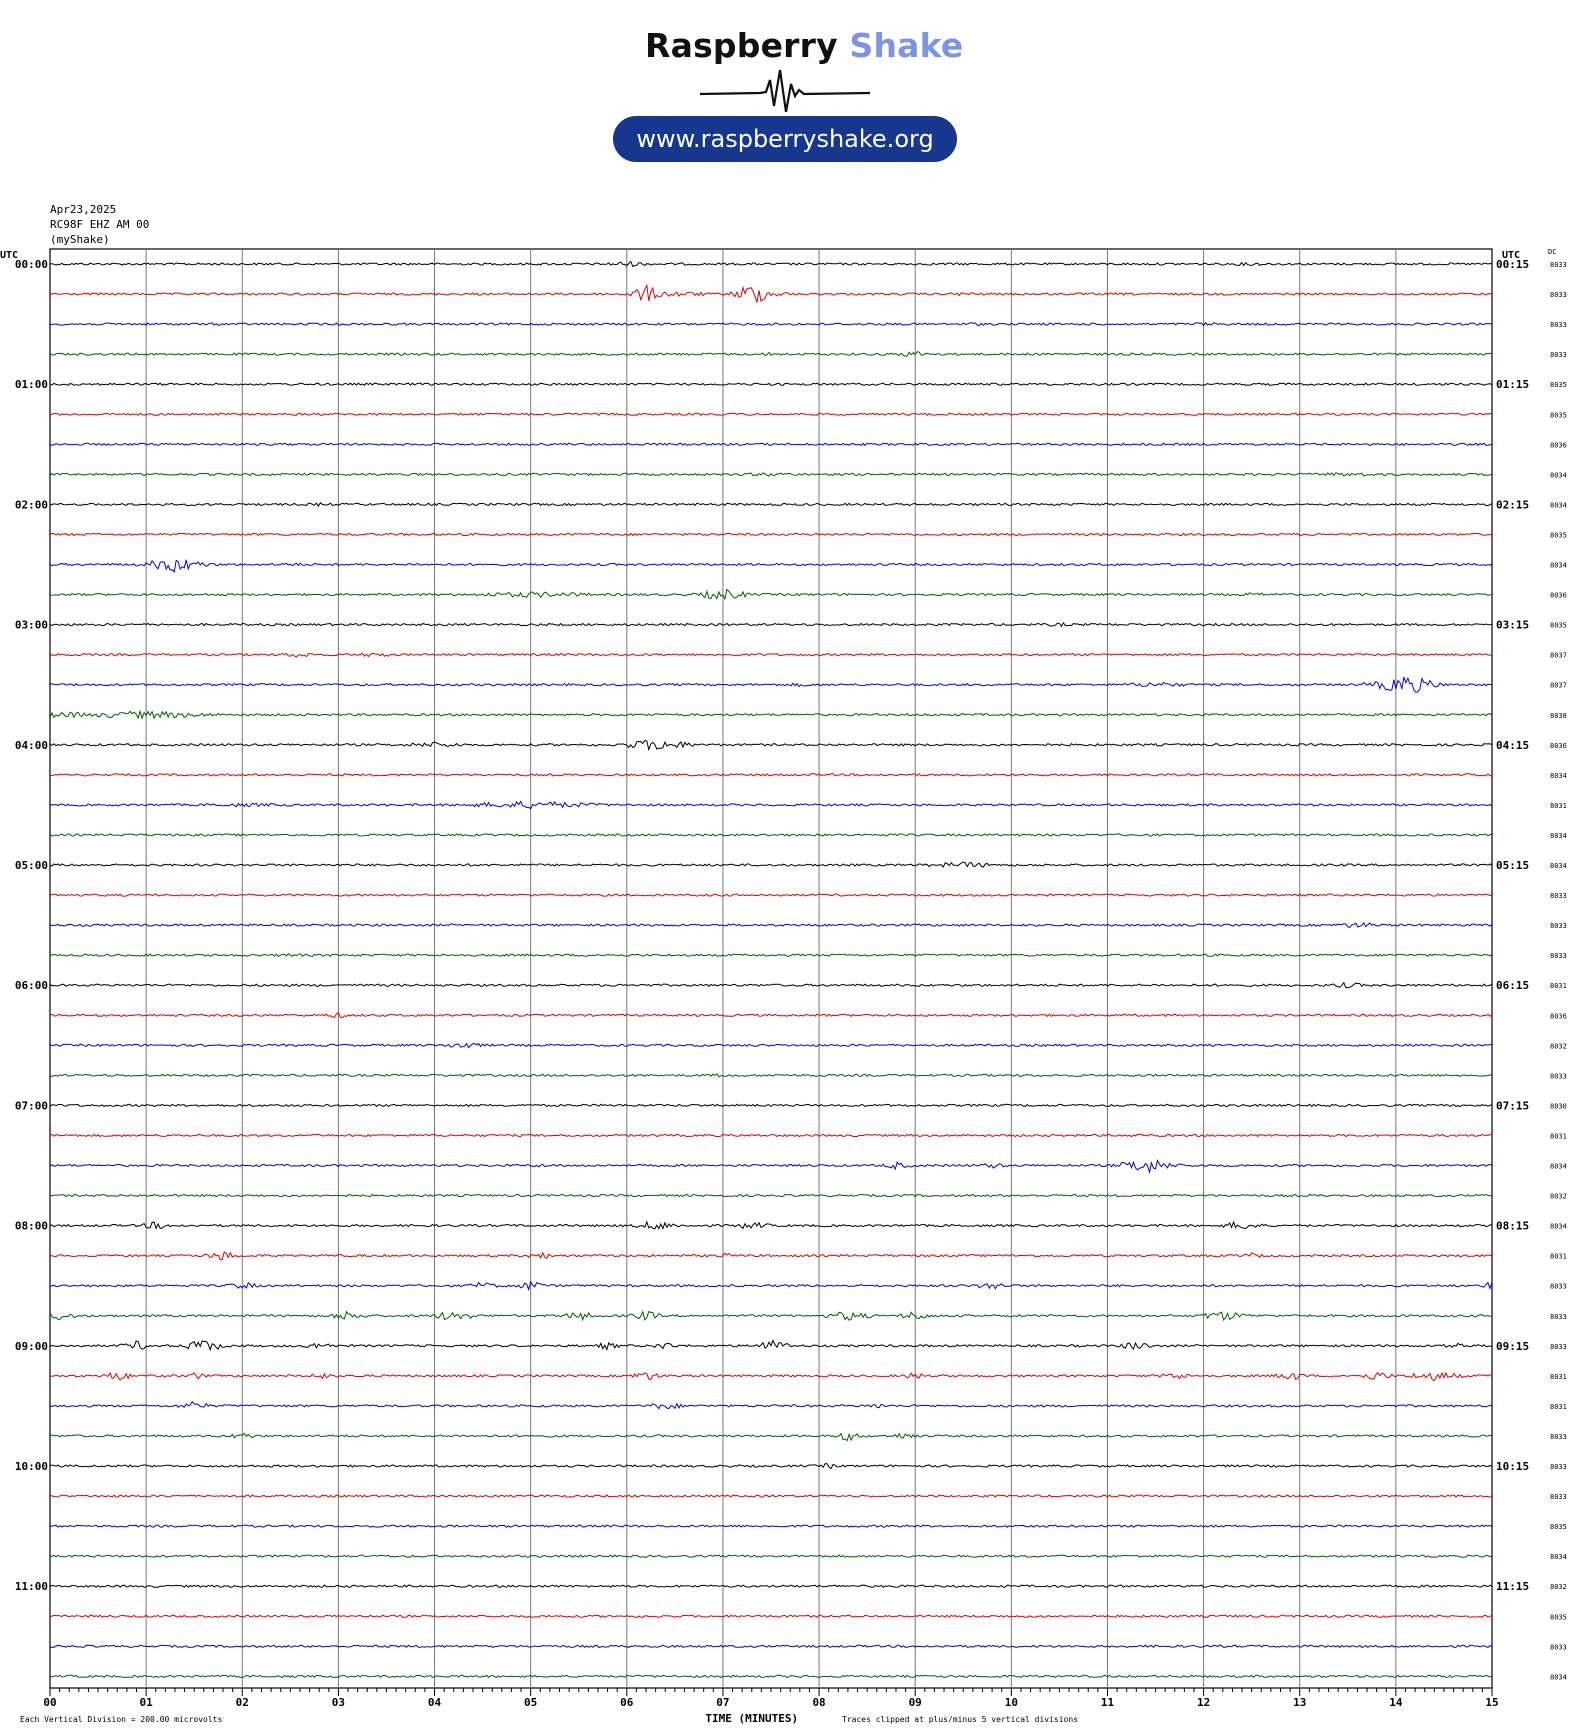 This screenshot has height=1732, width=1570. Describe the element at coordinates (80, 239) in the screenshot. I see `data-source: (myShake)` at that location.